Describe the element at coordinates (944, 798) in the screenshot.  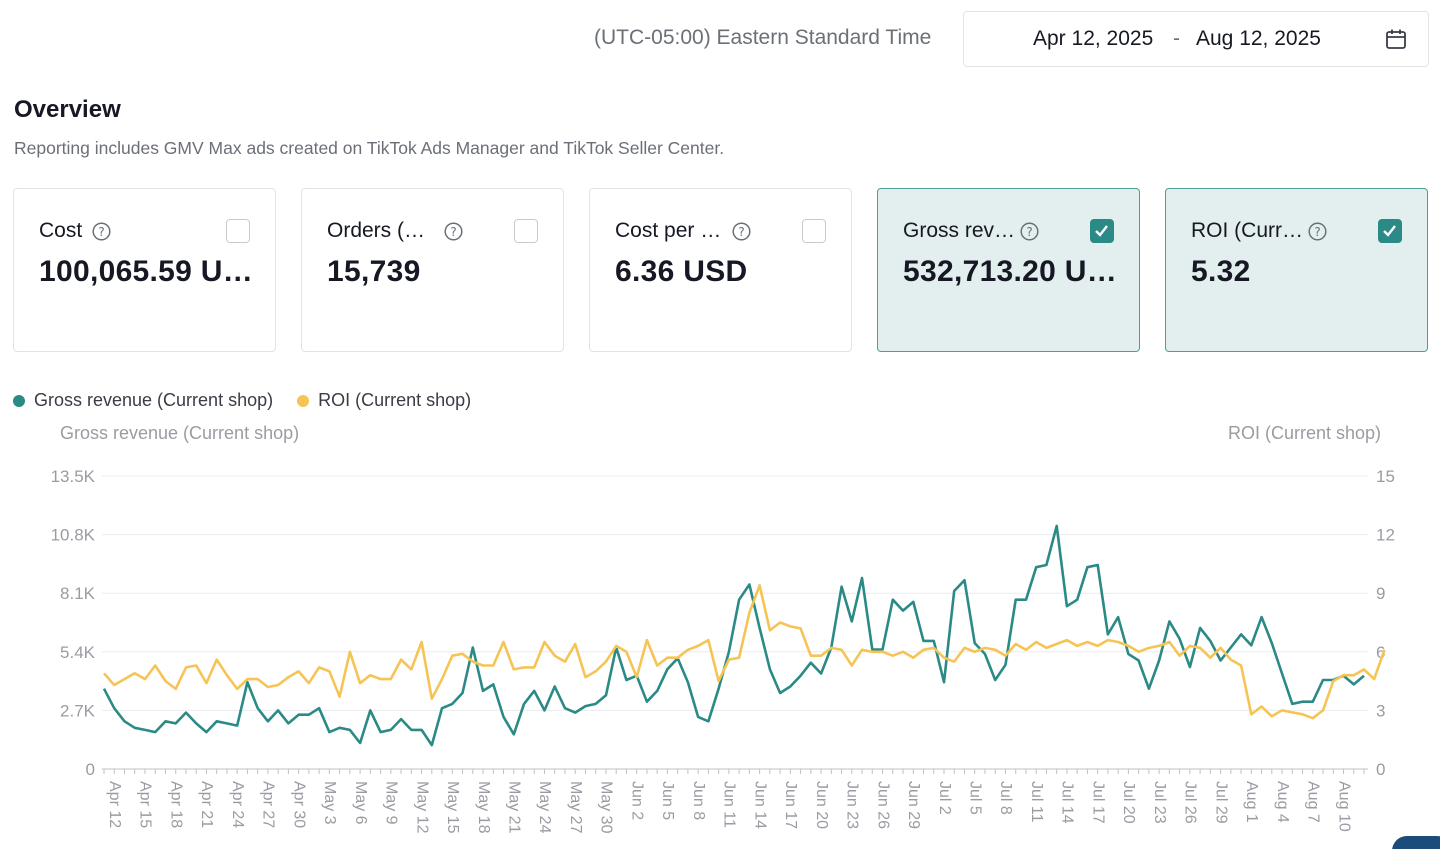
I see `x-tick-label: Jul 2` at that location.